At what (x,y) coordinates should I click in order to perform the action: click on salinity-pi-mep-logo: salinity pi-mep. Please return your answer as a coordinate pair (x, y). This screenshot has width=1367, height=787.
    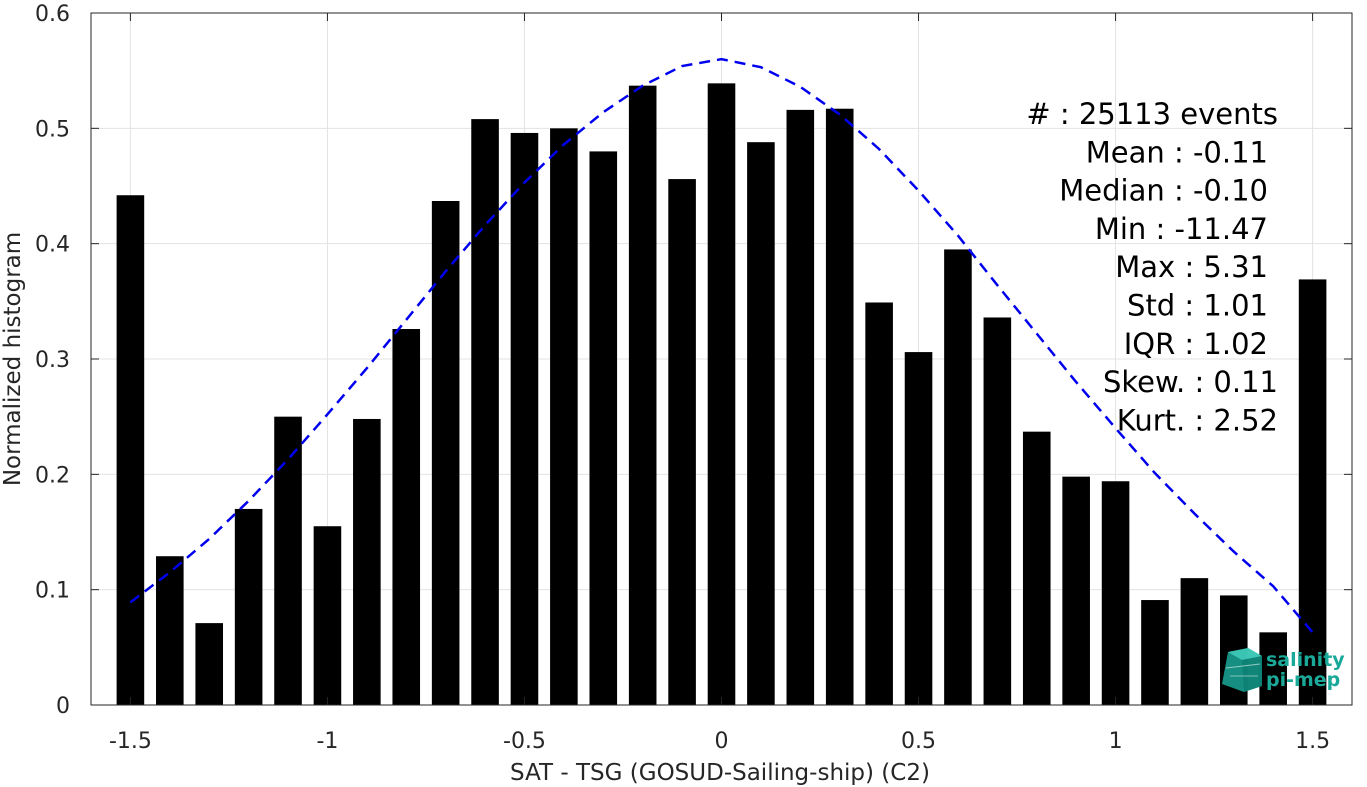
    Looking at the image, I should click on (1283, 670).